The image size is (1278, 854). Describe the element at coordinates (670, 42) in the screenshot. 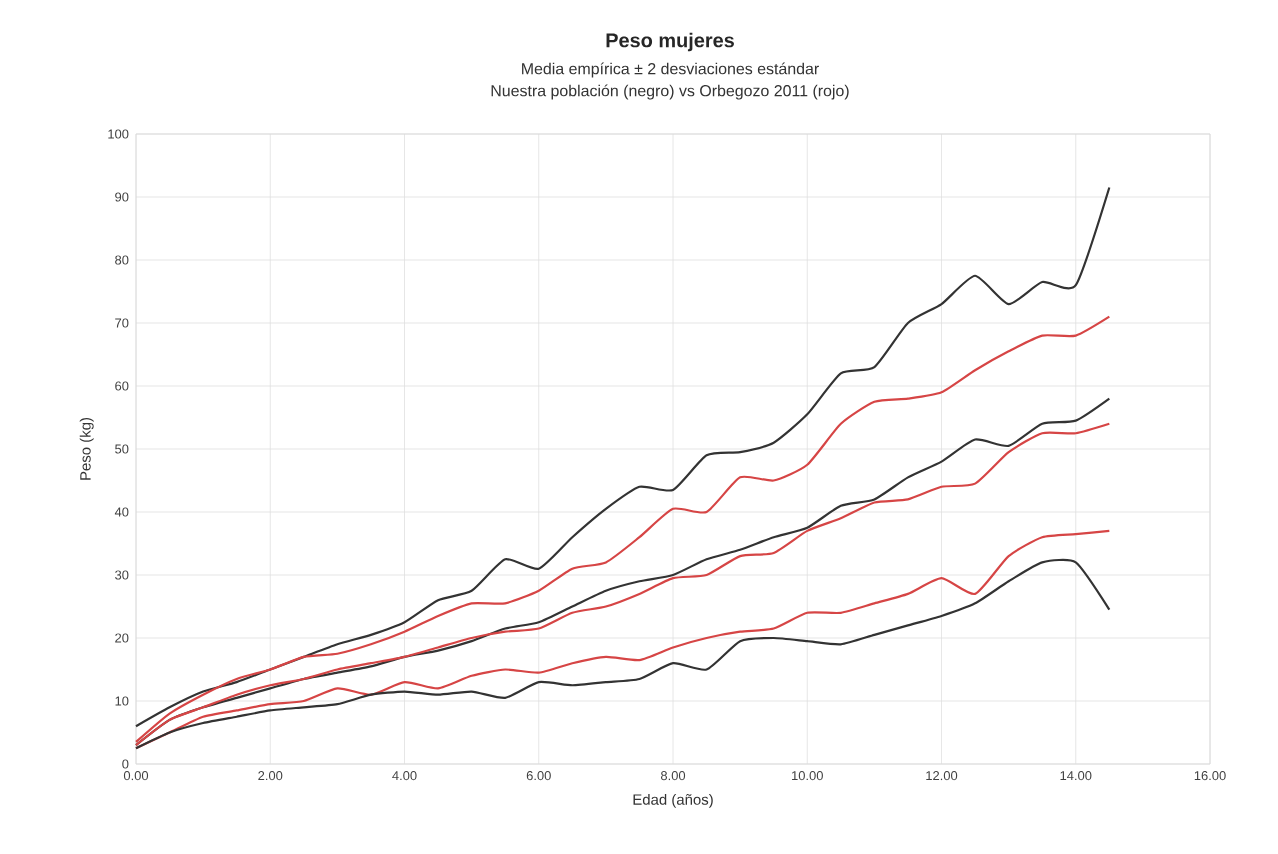

I see `chart-title: Peso mujeres` at that location.